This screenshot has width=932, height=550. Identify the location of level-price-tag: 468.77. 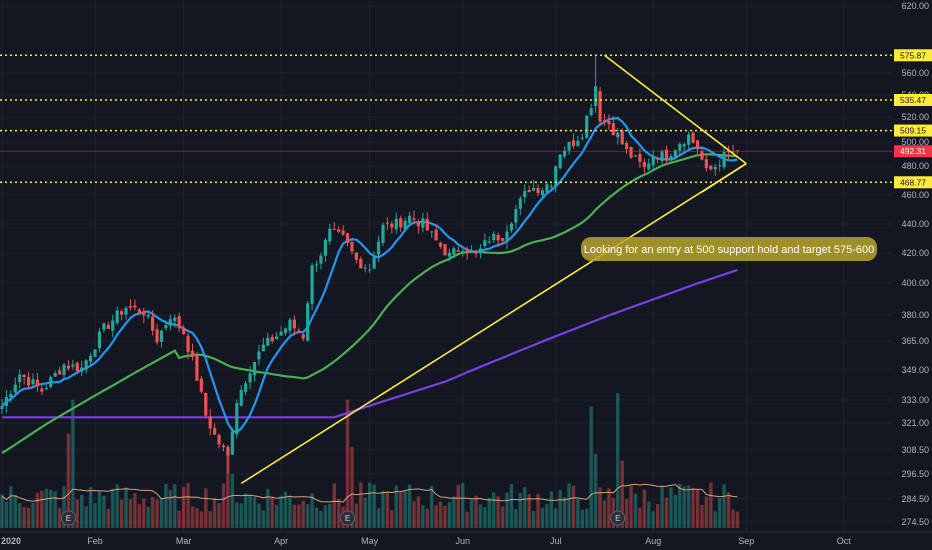
(913, 182).